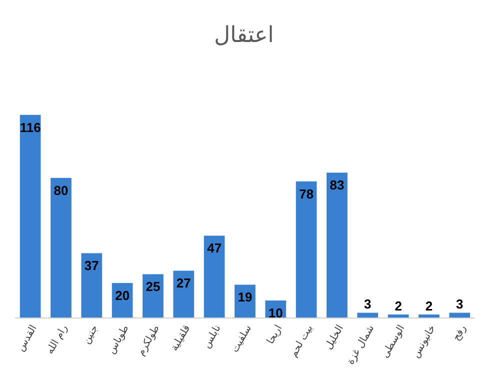 This screenshot has width=488, height=389. I want to click on data-label: 25, so click(153, 286).